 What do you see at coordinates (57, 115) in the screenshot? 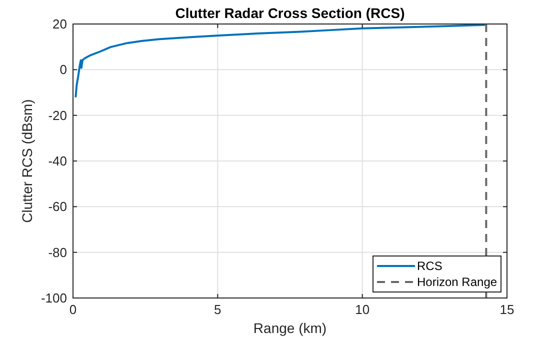
I see `y-tick-label: -20` at bounding box center [57, 115].